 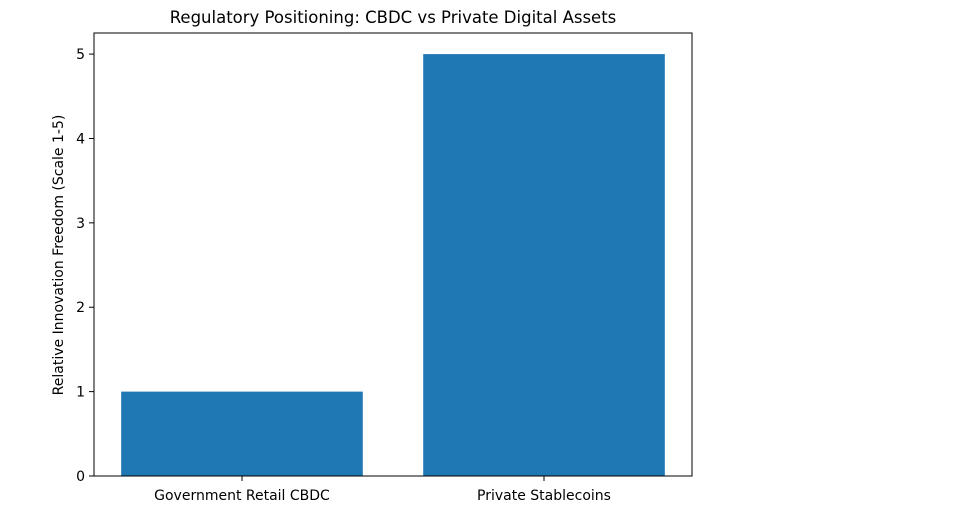 What do you see at coordinates (80, 308) in the screenshot?
I see `y-tick-label: 2` at bounding box center [80, 308].